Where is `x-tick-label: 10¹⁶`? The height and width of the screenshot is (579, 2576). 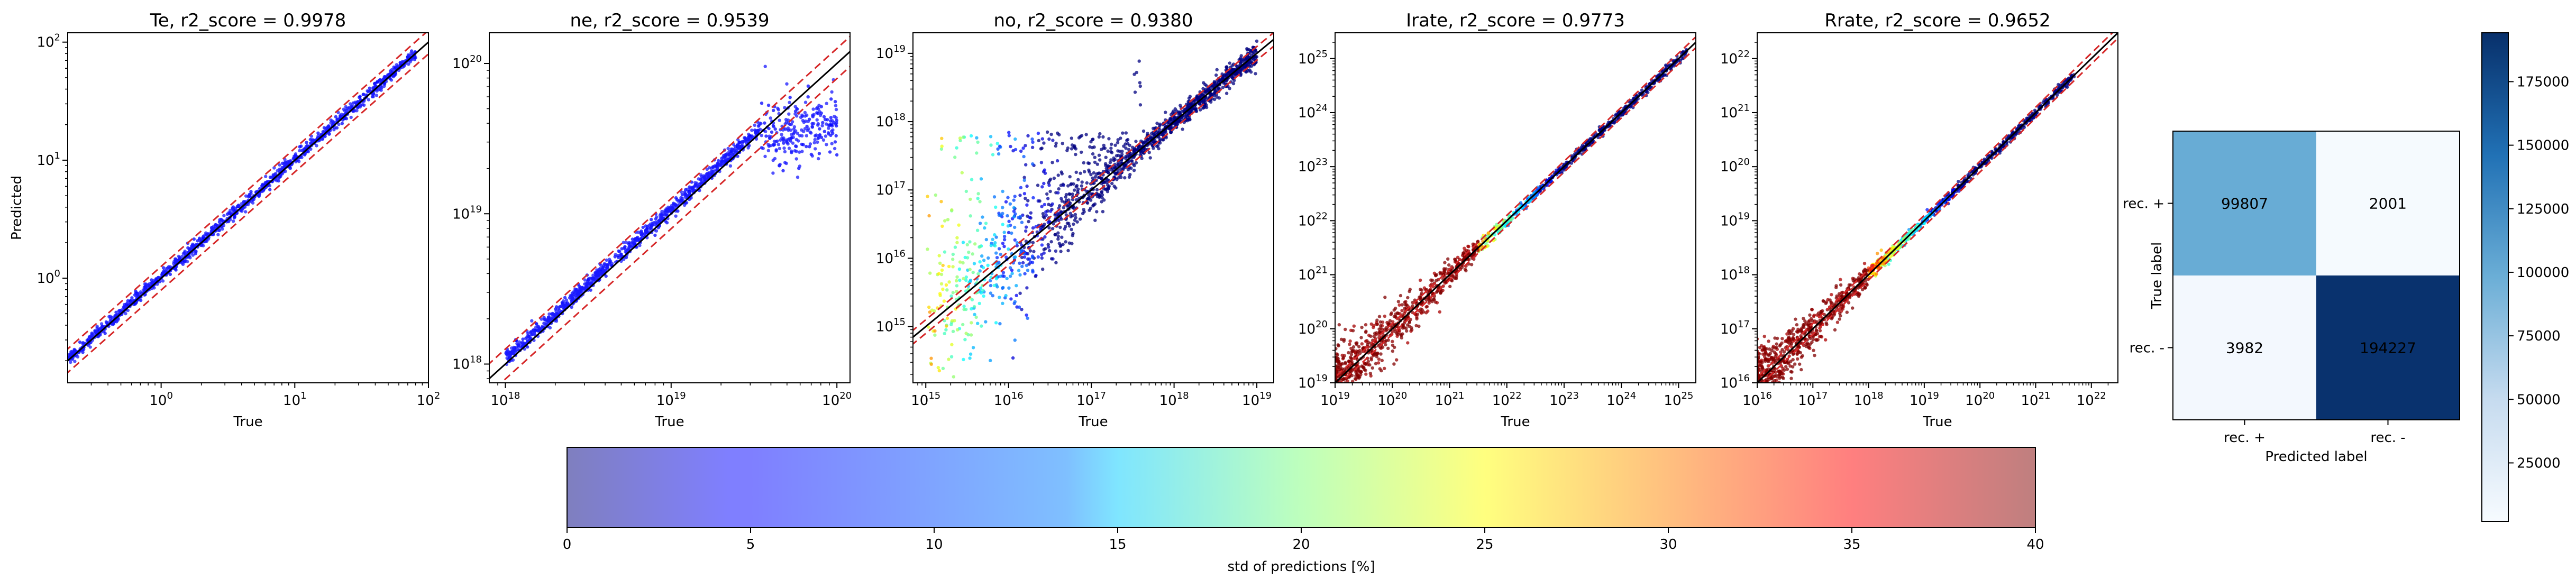 x-tick-label: 10¹⁶ is located at coordinates (1009, 399).